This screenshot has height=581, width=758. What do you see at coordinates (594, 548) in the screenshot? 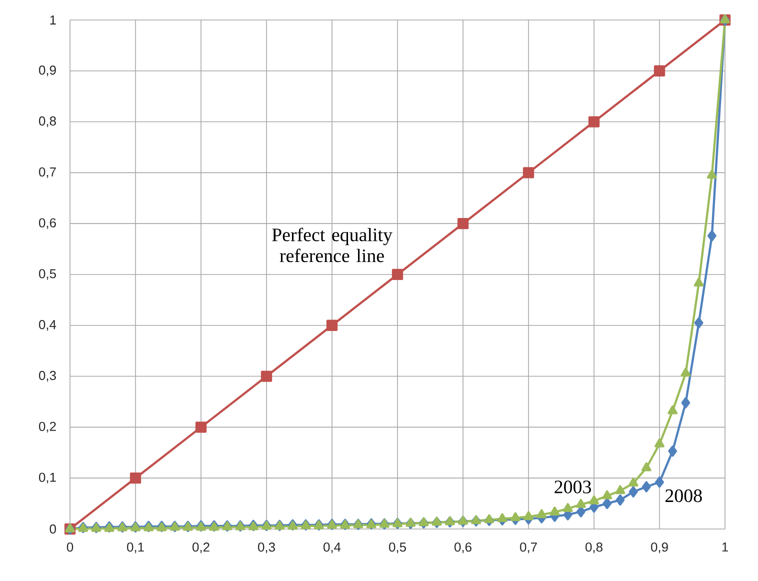
I see `x-tick-label: 0,8` at bounding box center [594, 548].